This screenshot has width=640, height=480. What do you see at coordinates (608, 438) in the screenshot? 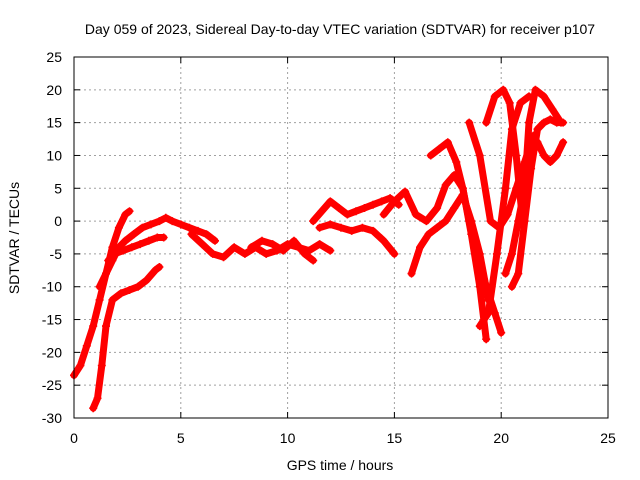
I see `x-tick-label: 25` at bounding box center [608, 438].